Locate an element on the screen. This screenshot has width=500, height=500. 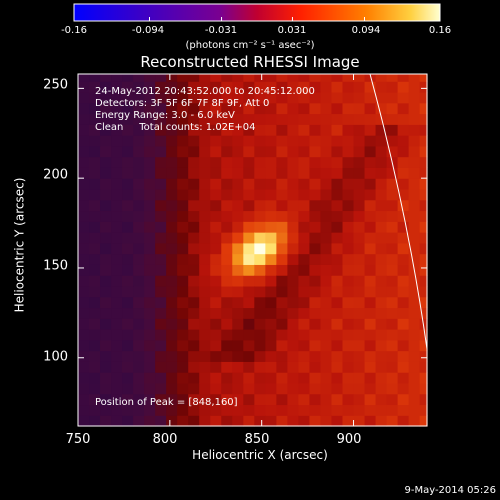
y-tick-label: 250 is located at coordinates (55, 85).